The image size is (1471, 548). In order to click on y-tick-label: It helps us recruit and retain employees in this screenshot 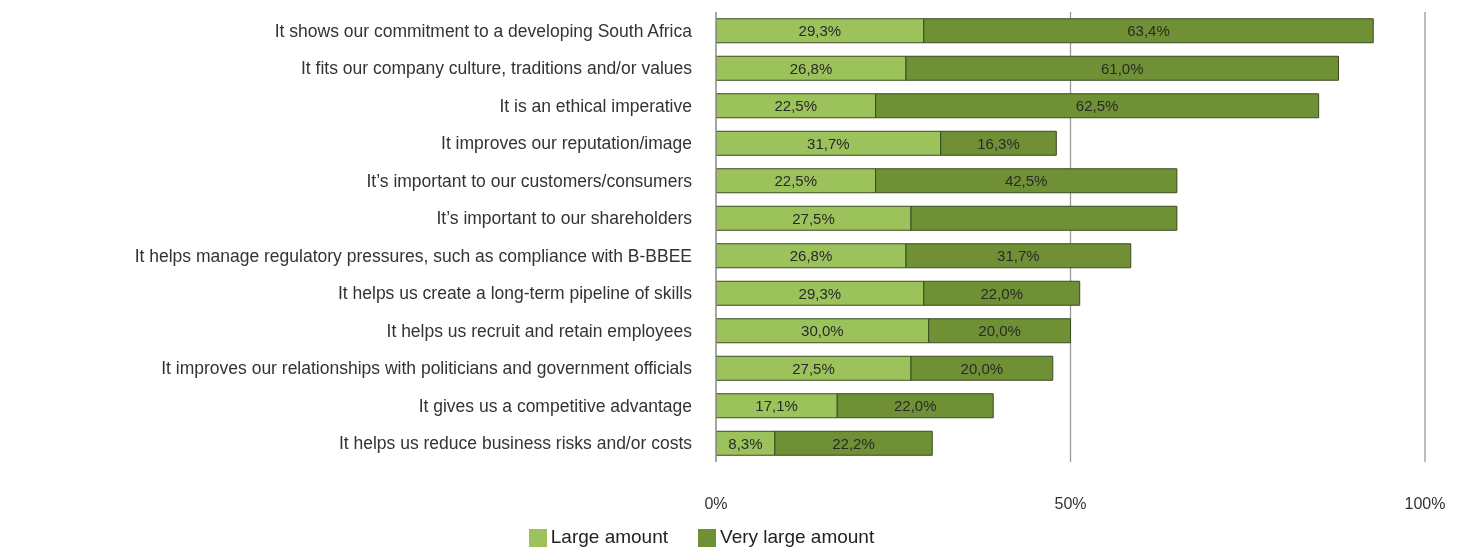, I will do `click(539, 330)`.